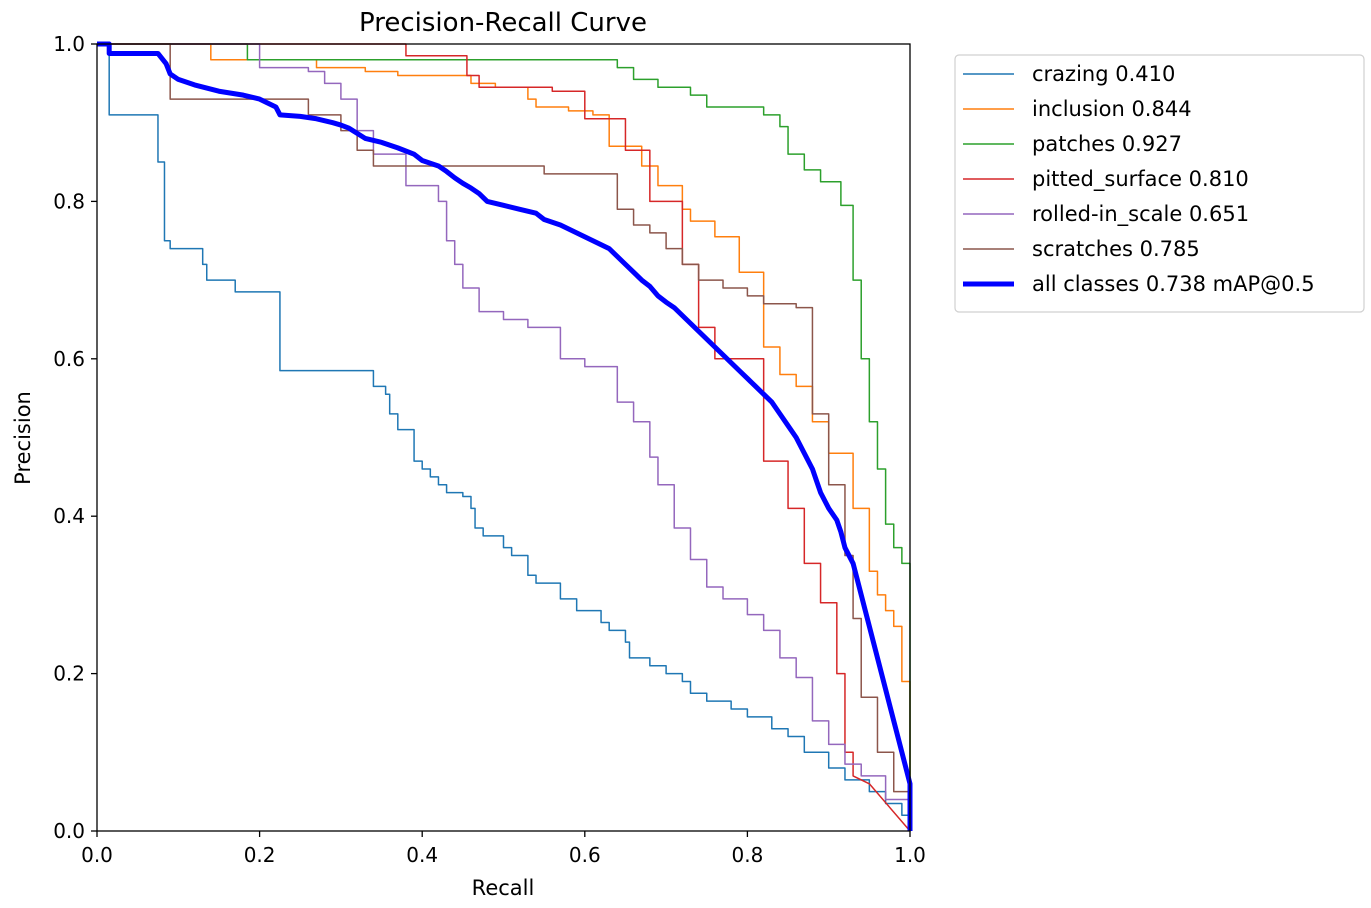 The image size is (1371, 908). Describe the element at coordinates (585, 855) in the screenshot. I see `x-tick-label: 0.6` at that location.